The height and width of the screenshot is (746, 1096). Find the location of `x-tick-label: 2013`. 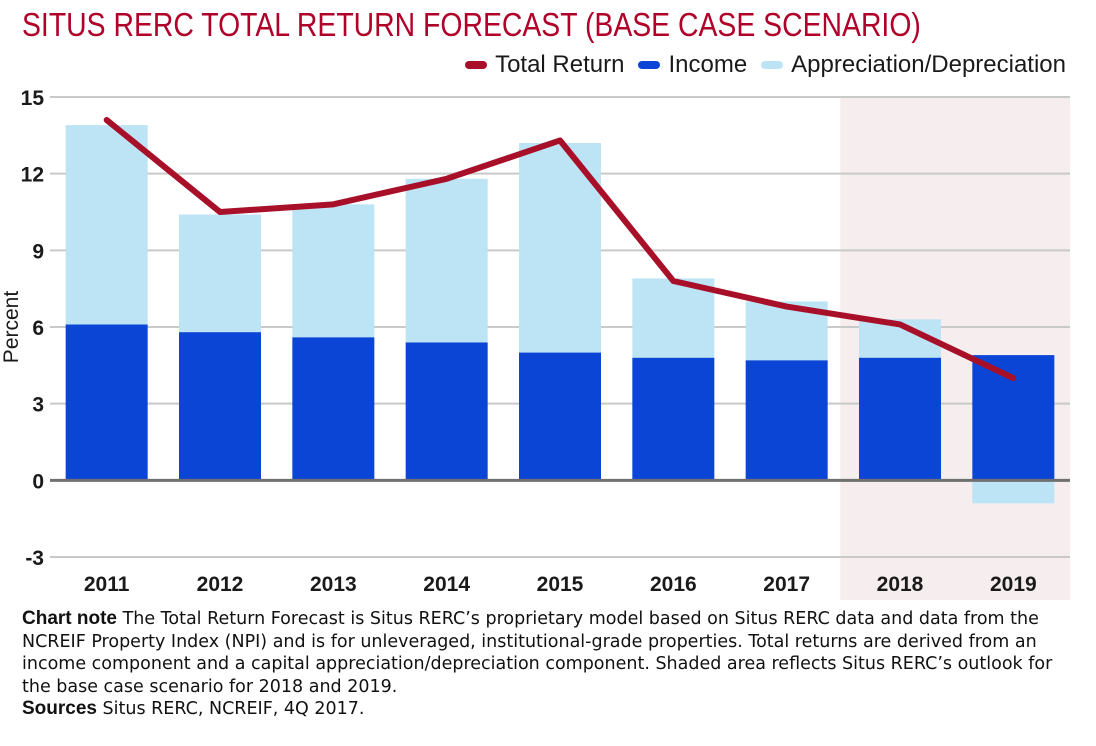

x-tick-label: 2013 is located at coordinates (333, 584).